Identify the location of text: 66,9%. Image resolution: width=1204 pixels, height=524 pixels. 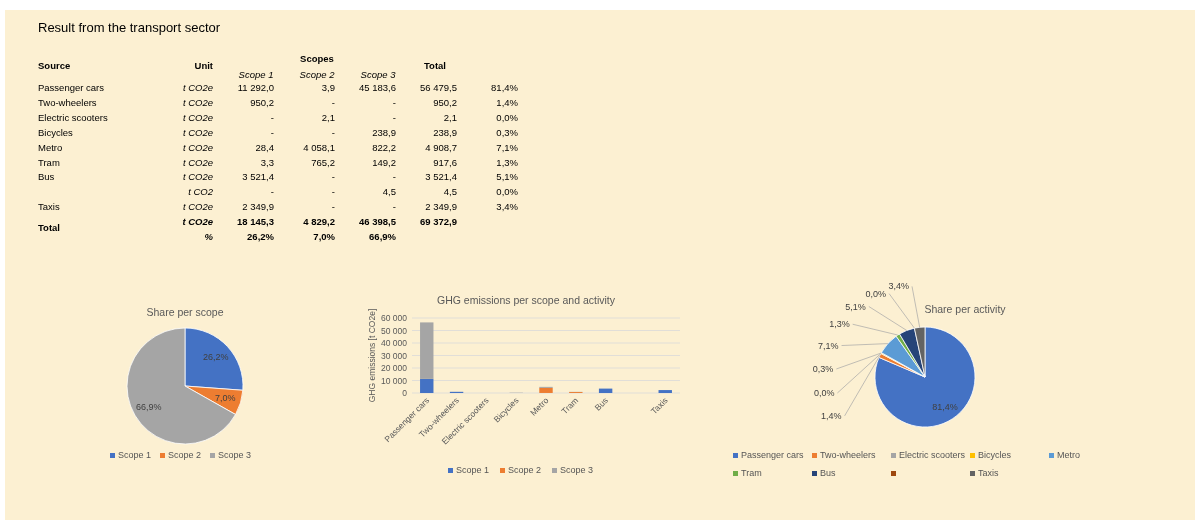
(382, 236).